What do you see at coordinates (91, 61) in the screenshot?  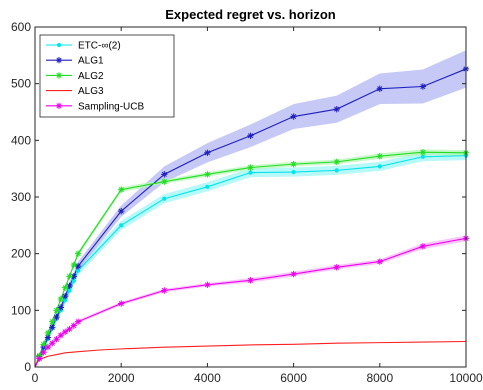 I see `legend-label: ALG1` at bounding box center [91, 61].